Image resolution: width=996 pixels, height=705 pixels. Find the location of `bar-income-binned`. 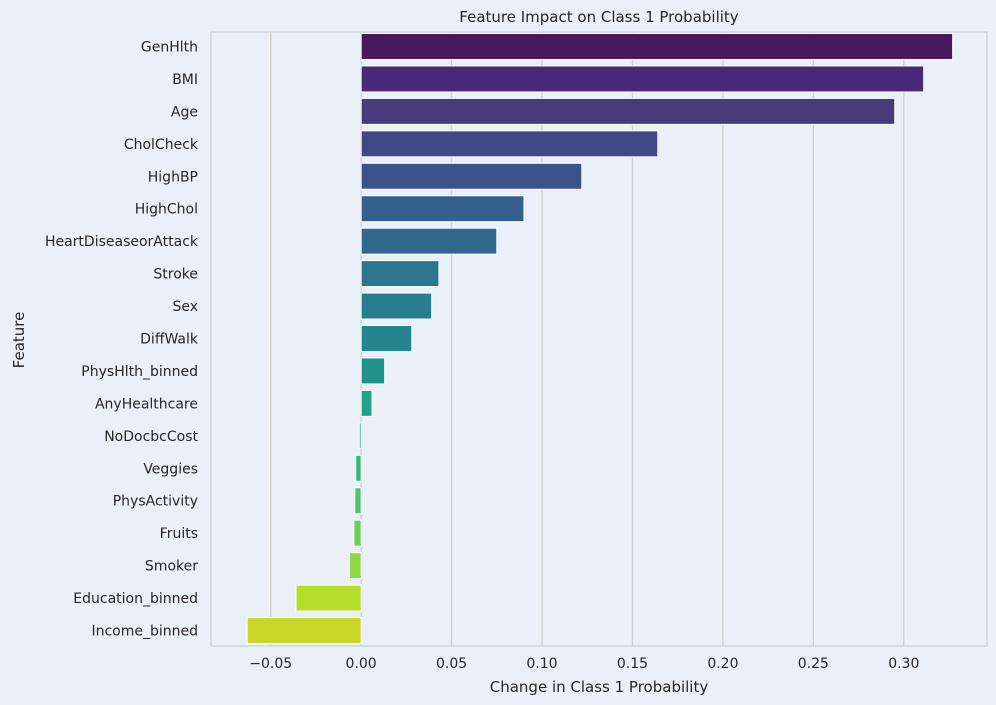

bar-income-binned is located at coordinates (304, 630).